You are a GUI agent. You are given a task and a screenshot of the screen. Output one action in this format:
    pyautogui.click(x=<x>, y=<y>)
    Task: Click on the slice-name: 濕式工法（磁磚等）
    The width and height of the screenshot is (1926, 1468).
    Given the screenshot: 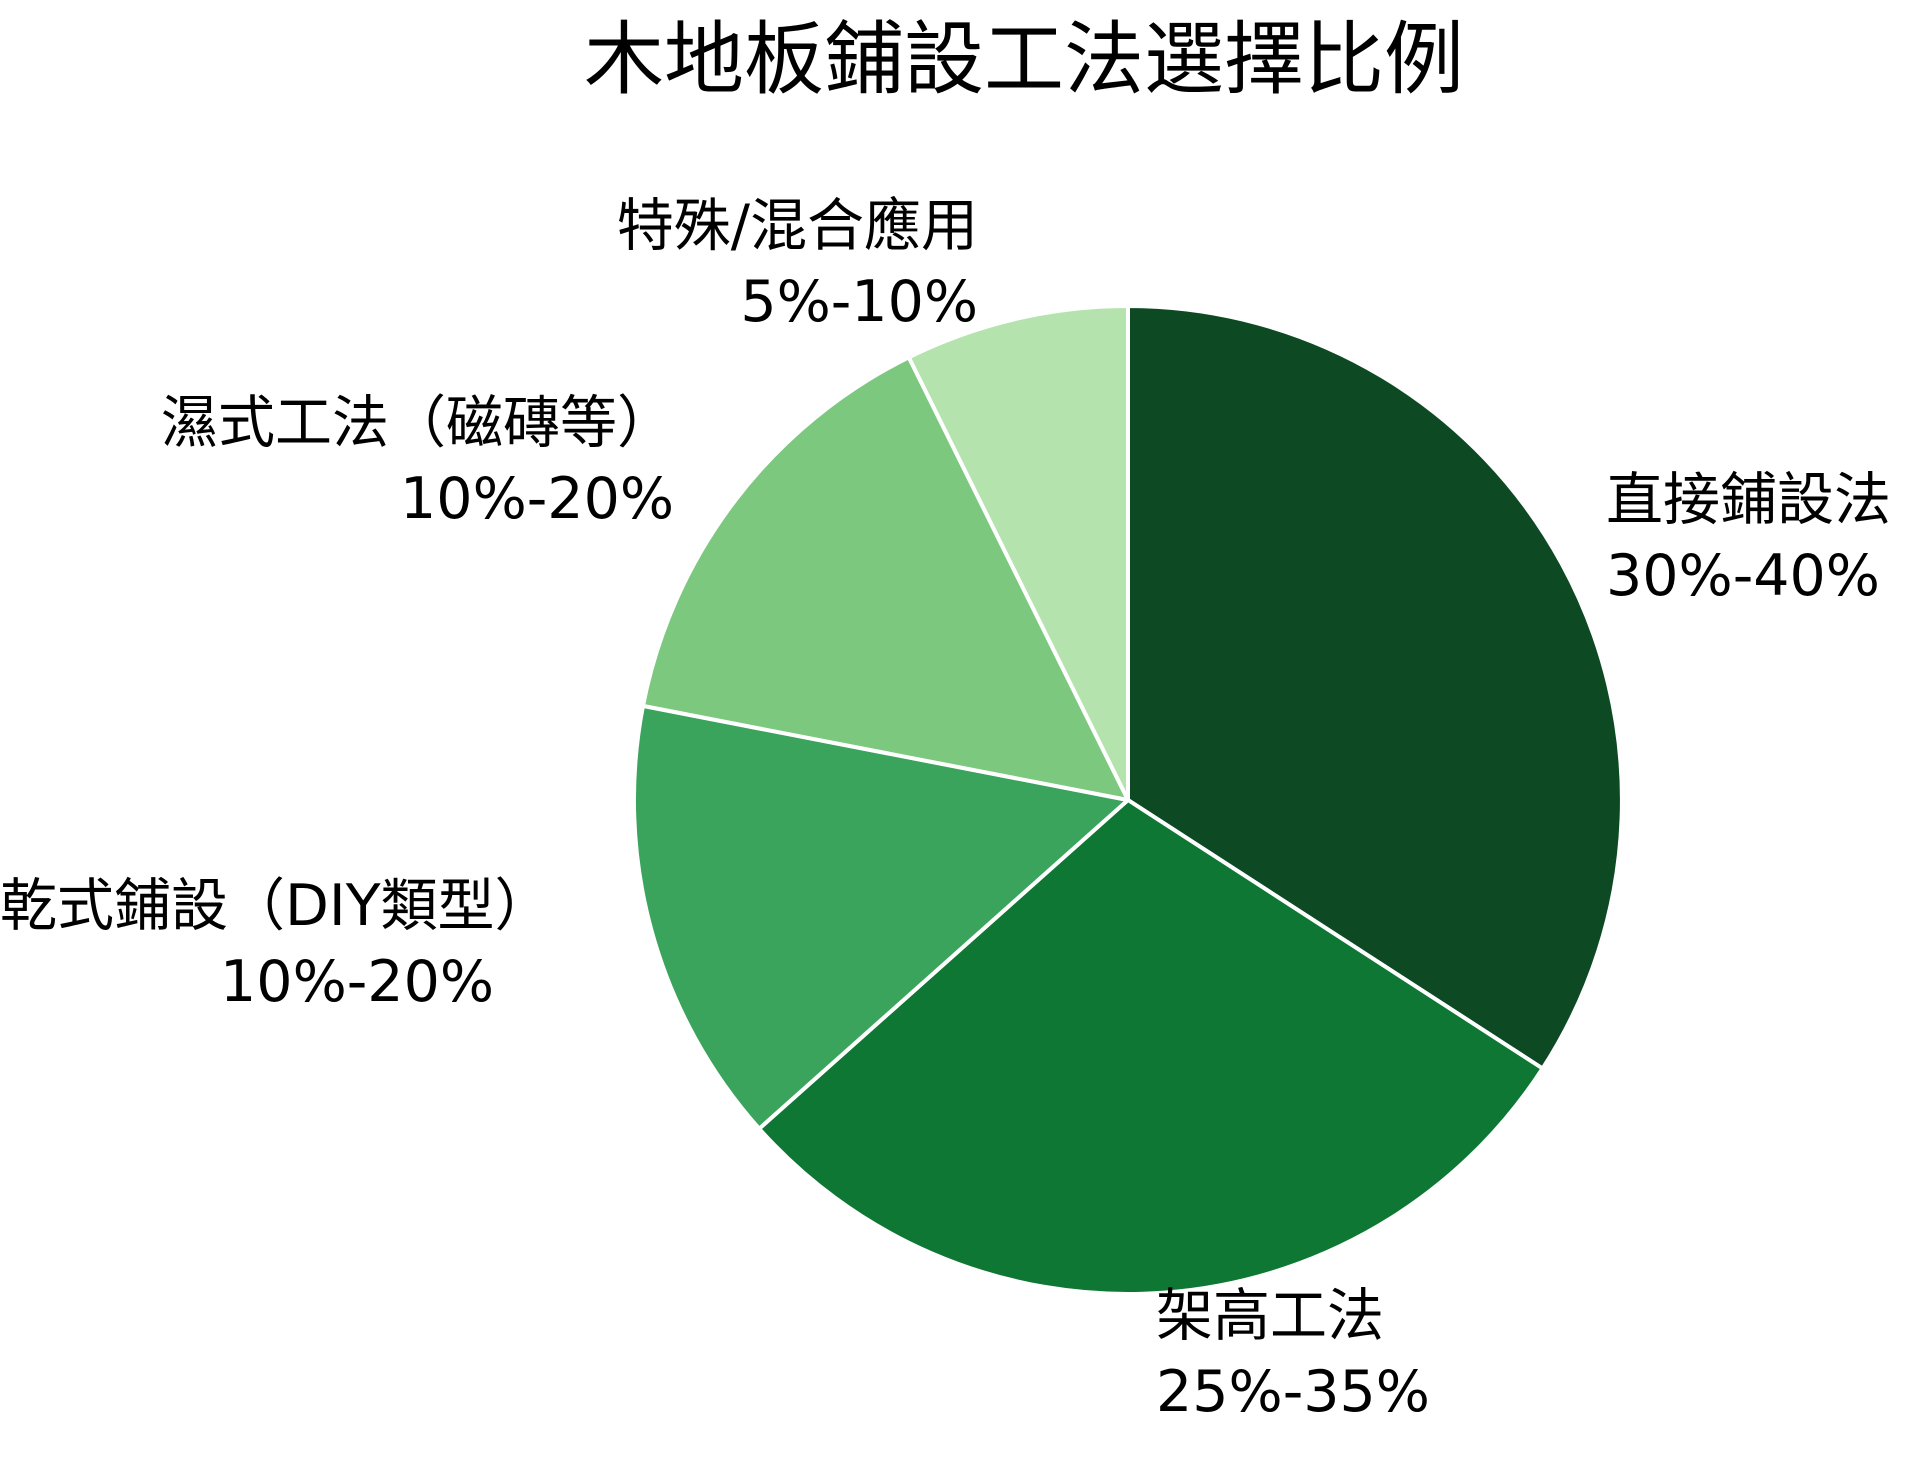 What is the action you would take?
    pyautogui.click(x=417, y=423)
    